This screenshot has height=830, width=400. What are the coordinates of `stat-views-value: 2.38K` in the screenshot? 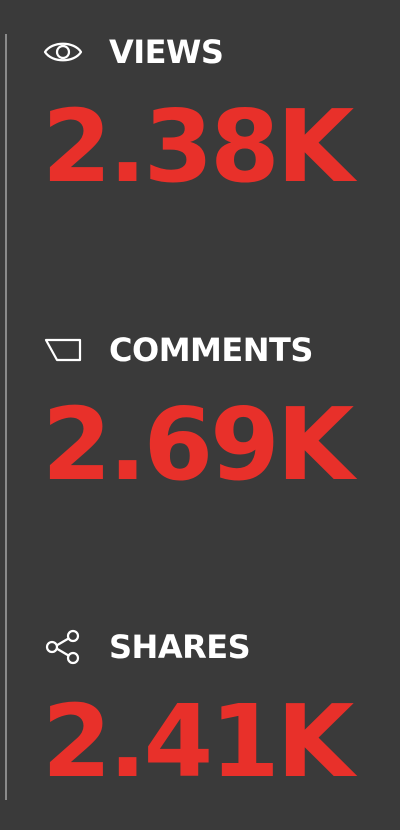 It's located at (198, 146).